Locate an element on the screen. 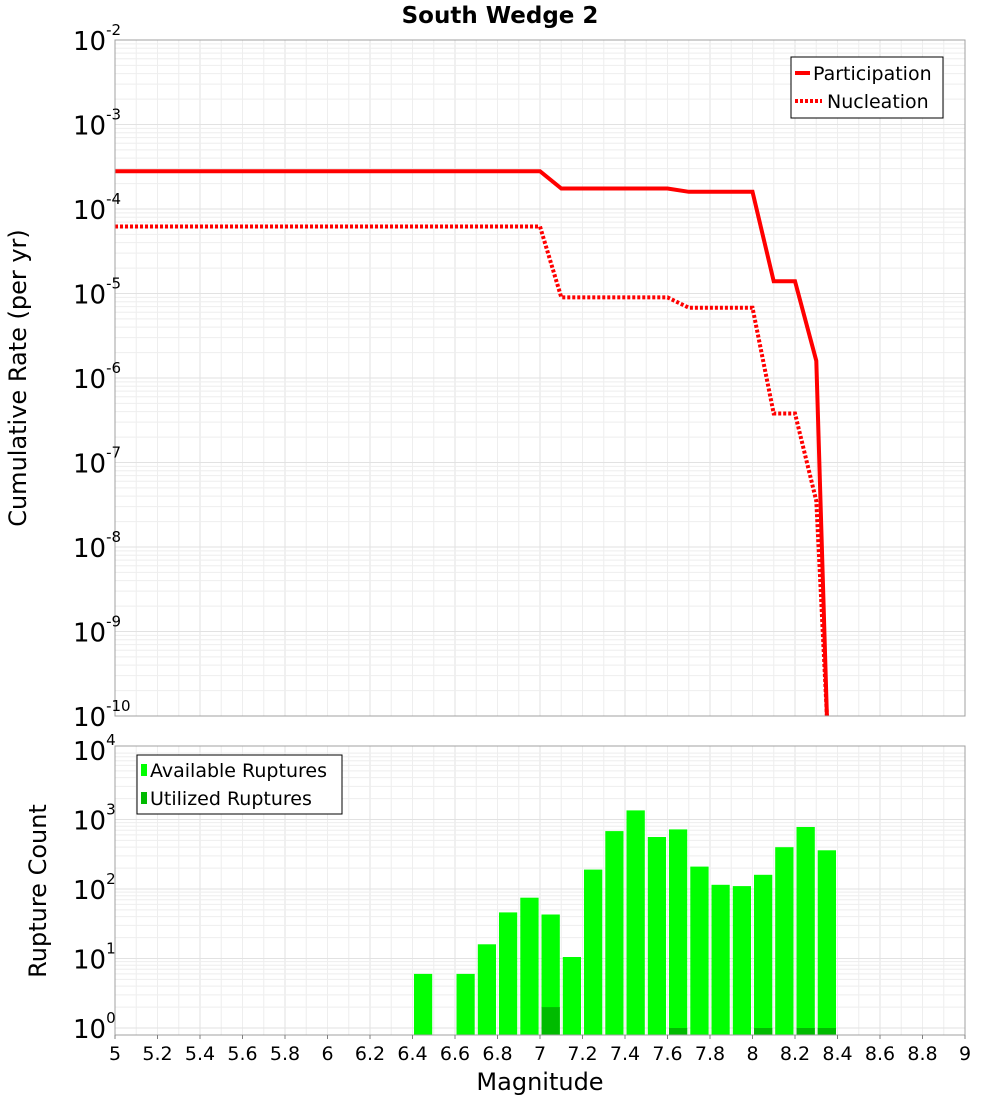 The image size is (1000, 1100). legend-nucleation-label: Nucleation is located at coordinates (878, 102).